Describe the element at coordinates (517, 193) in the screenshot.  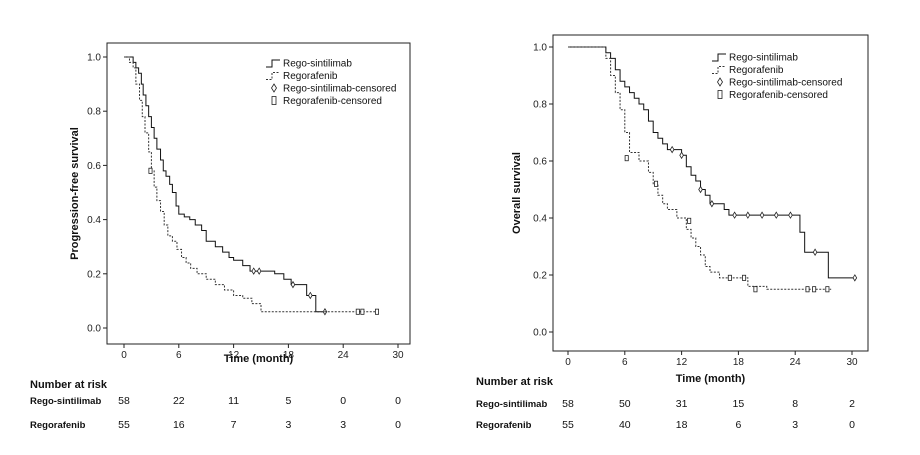
I see `y-axis-title: Overall survival` at that location.